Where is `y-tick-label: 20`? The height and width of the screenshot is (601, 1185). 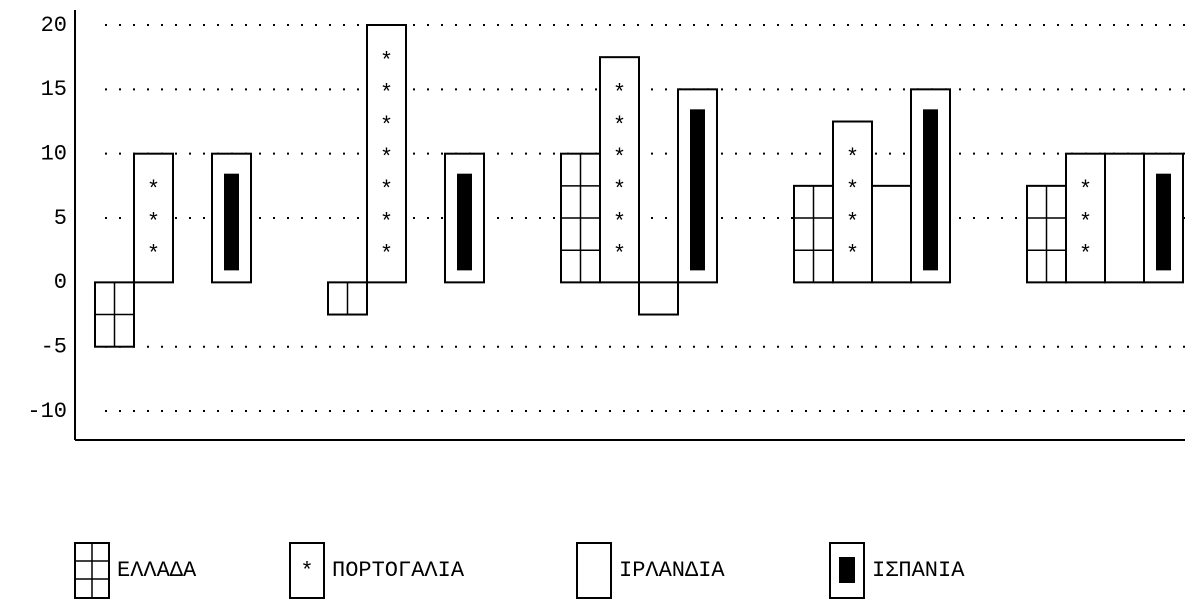
y-tick-label: 20 is located at coordinates (54, 25).